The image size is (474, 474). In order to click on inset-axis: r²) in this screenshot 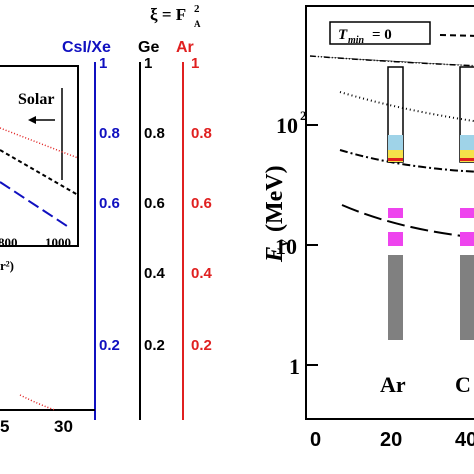, I will do `click(7, 265)`.